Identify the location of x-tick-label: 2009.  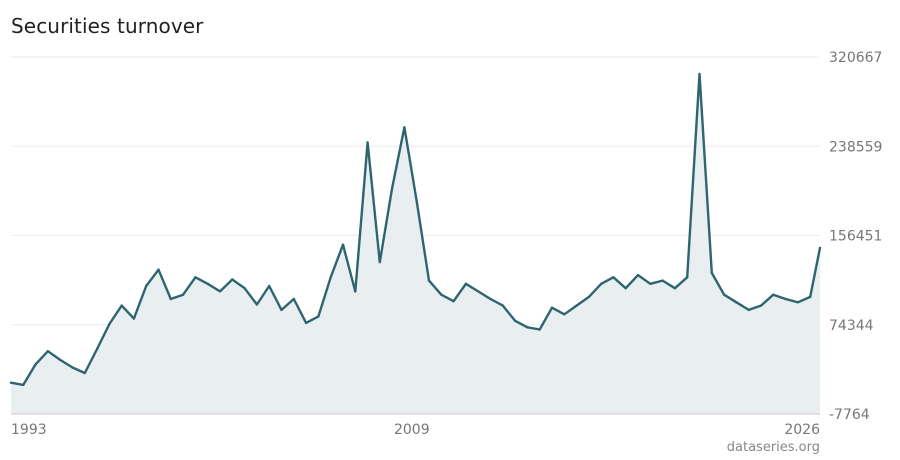
(412, 430).